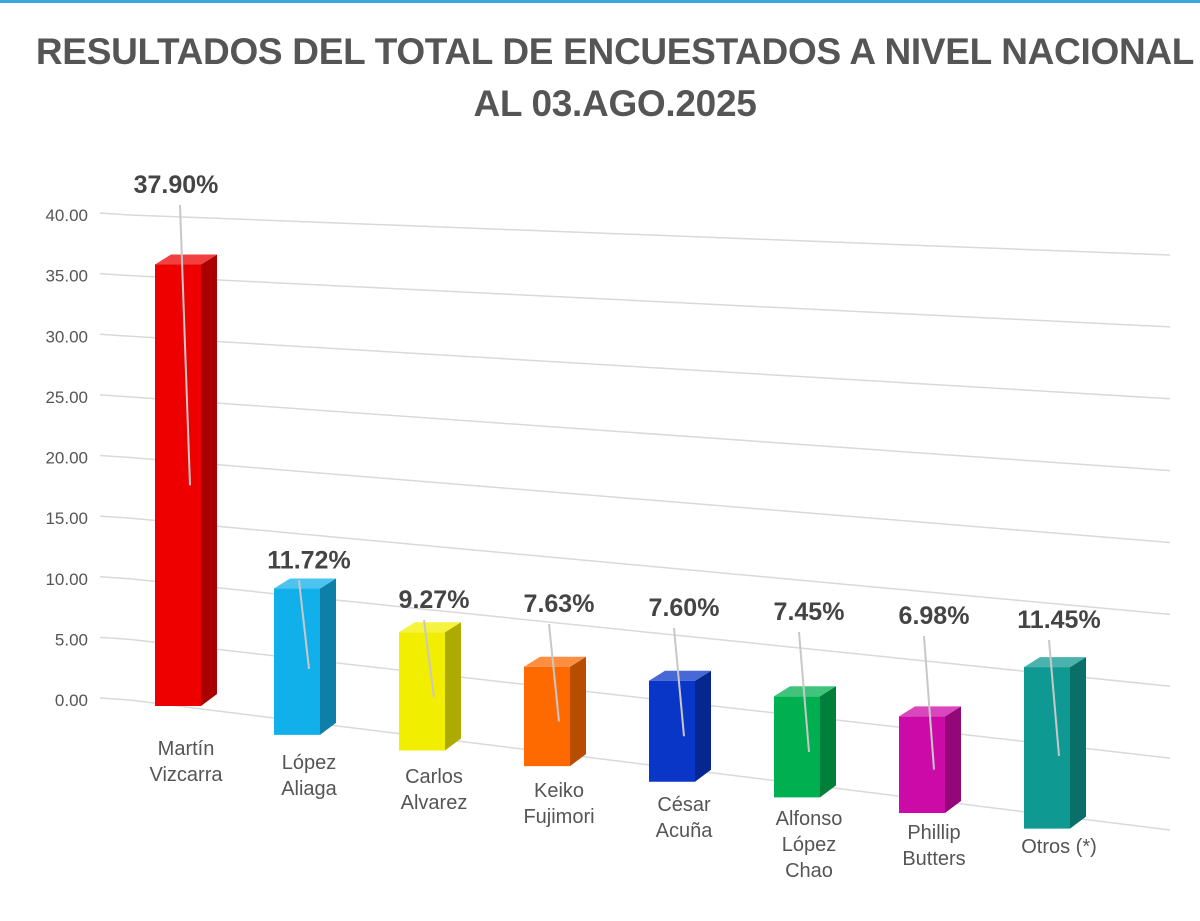 Image resolution: width=1200 pixels, height=921 pixels. I want to click on category-label-line: César, so click(684, 805).